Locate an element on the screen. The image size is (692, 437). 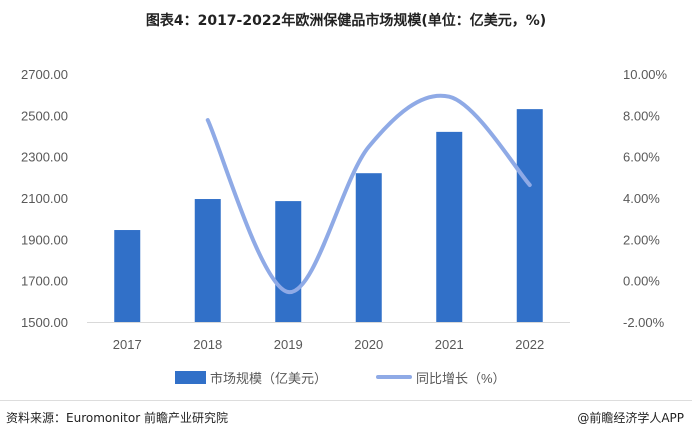
x-axis-tick: 2021 is located at coordinates (449, 344).